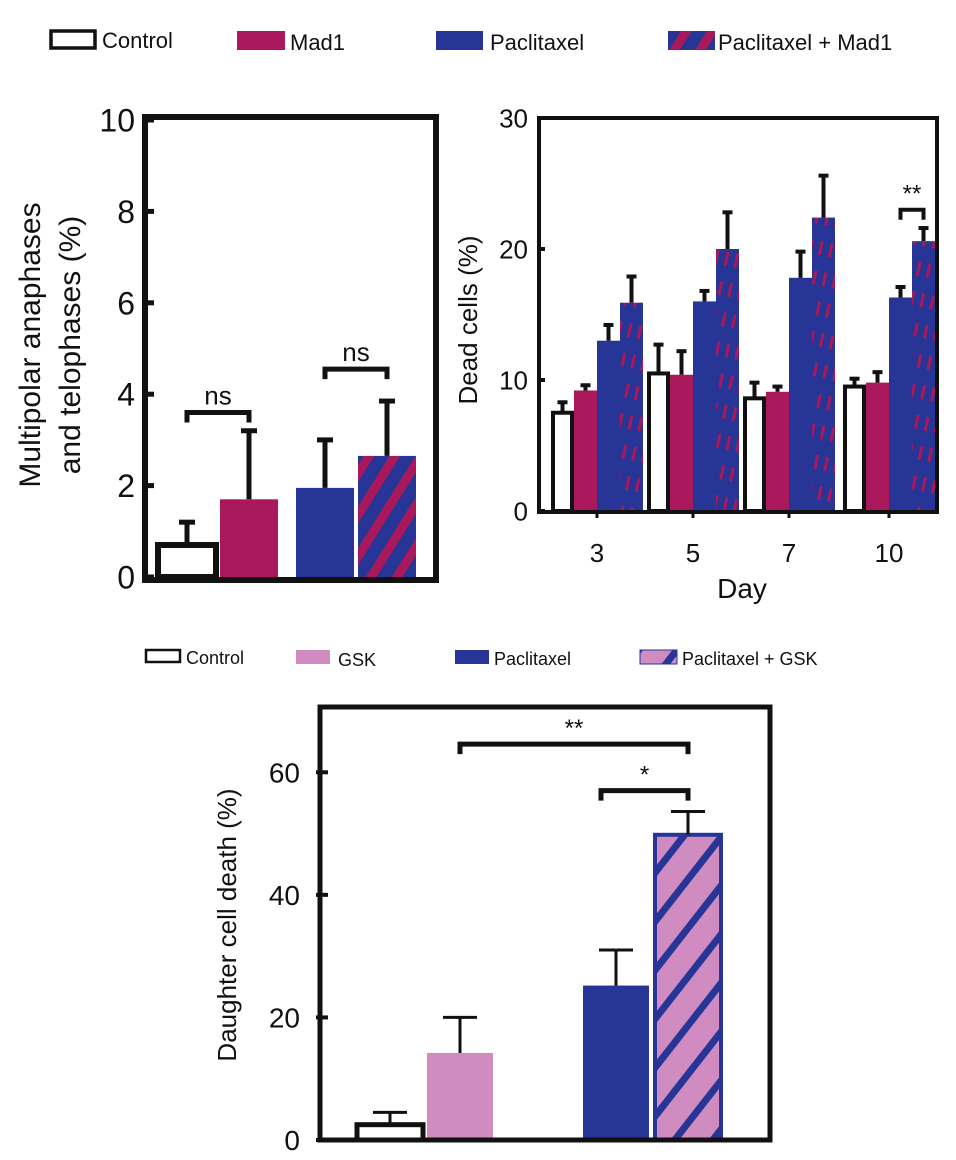 The height and width of the screenshot is (1160, 956). Describe the element at coordinates (889, 553) in the screenshot. I see `panel-b-x-tick-label-3: 10` at that location.